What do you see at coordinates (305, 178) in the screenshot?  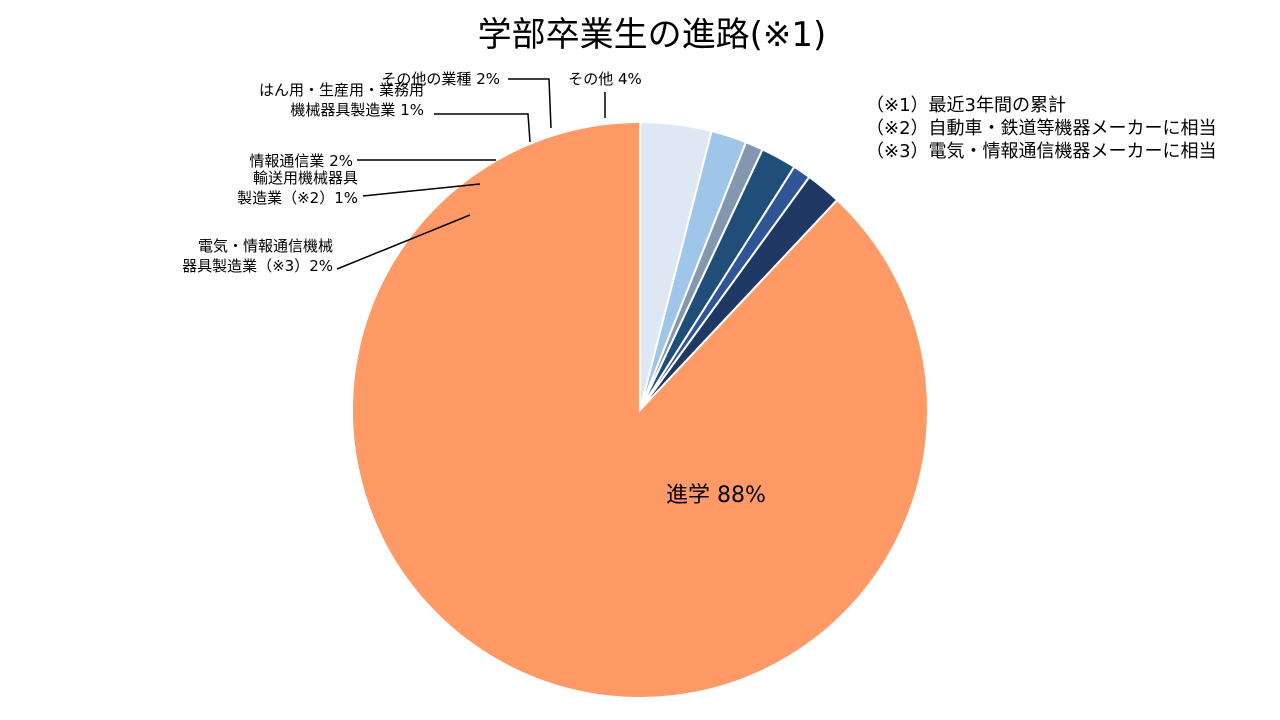 I see `slice-label-line: 輸送用機械器具` at bounding box center [305, 178].